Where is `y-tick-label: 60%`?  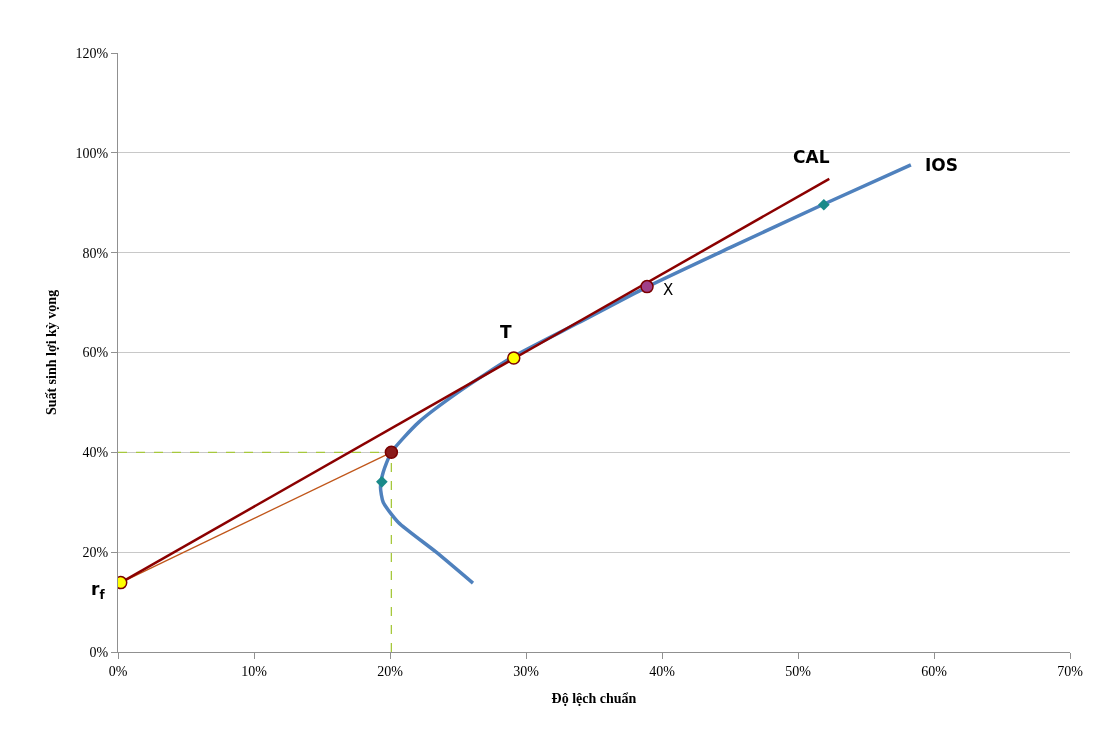
y-tick-label: 60% is located at coordinates (95, 353).